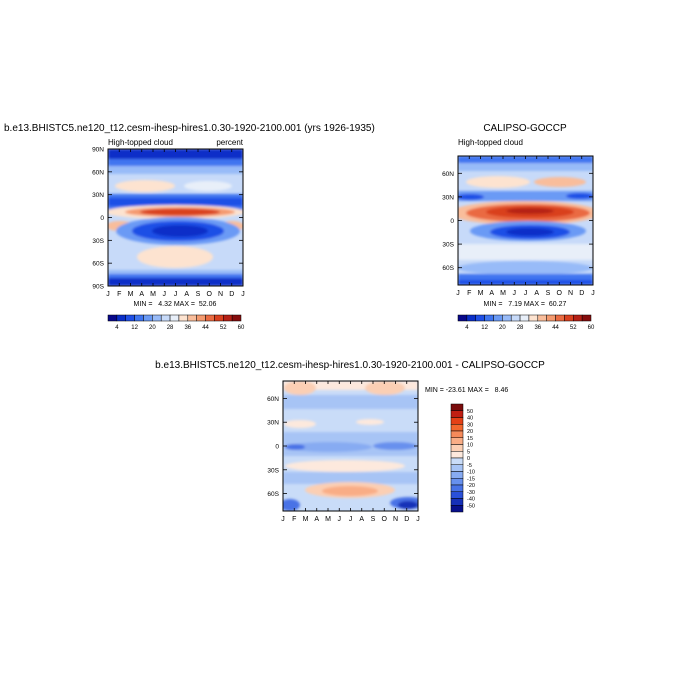  I want to click on x-tick-label: O, so click(560, 293).